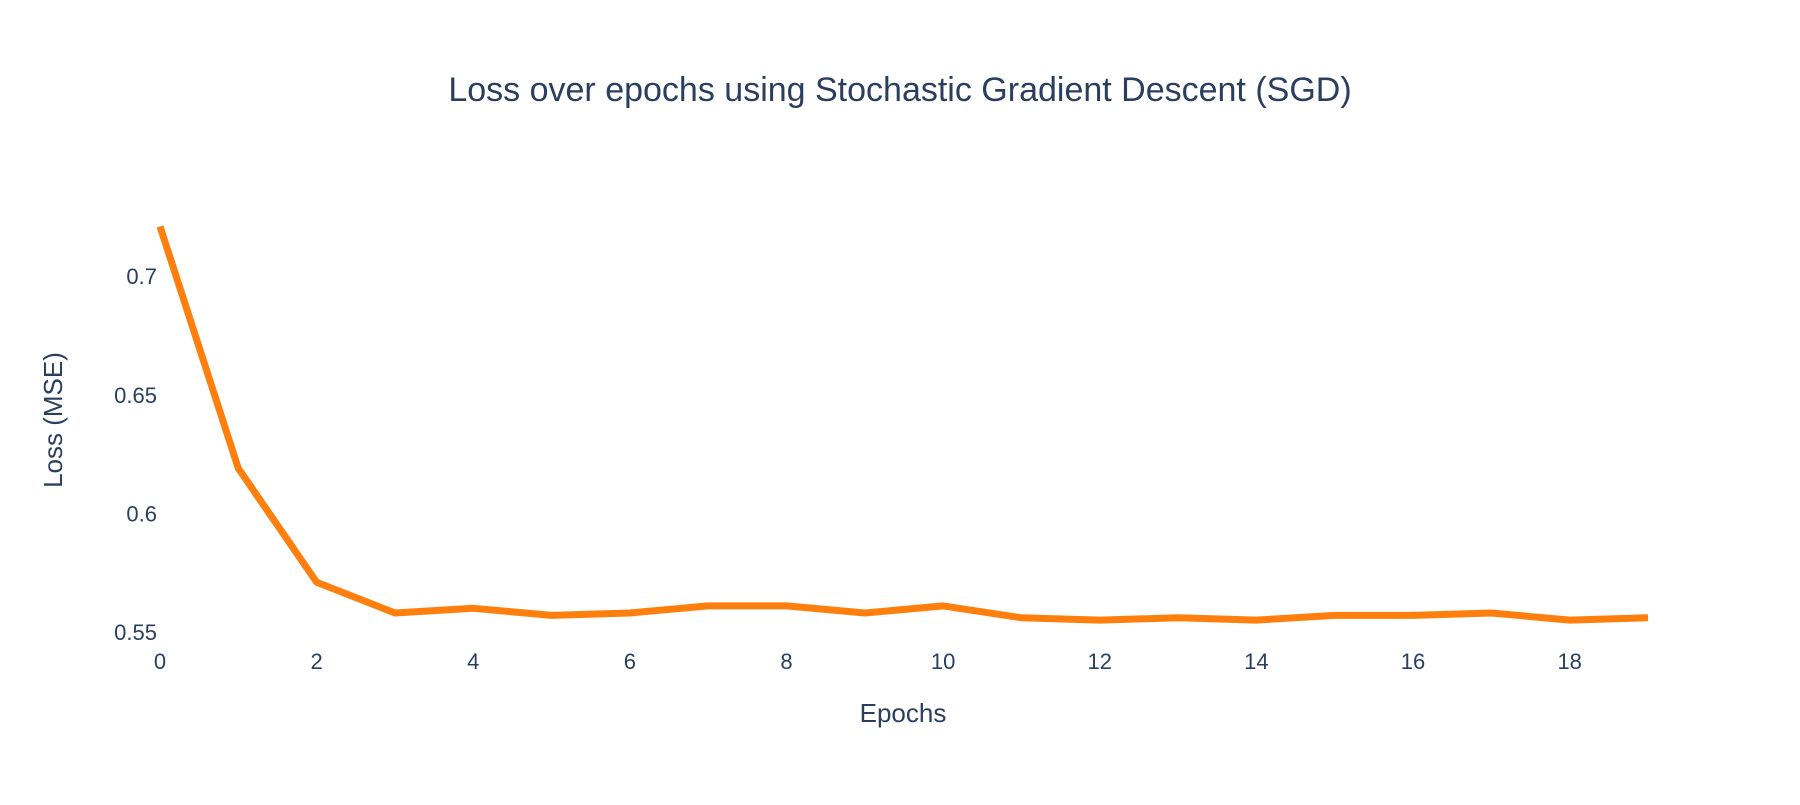 This screenshot has height=805, width=1800. What do you see at coordinates (630, 661) in the screenshot?
I see `x-tick-label: 6` at bounding box center [630, 661].